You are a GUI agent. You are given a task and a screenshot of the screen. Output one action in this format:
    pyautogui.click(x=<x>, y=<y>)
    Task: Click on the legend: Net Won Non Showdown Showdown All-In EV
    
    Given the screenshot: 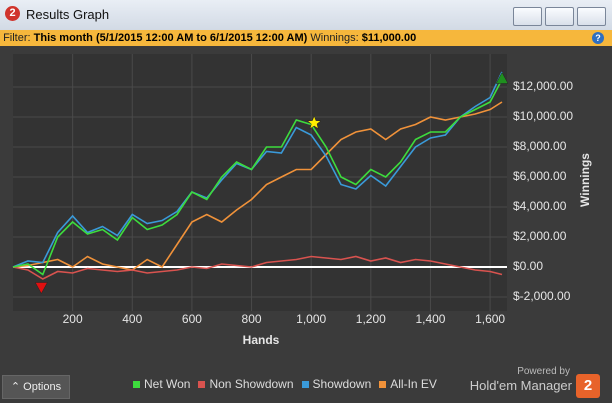 What is the action you would take?
    pyautogui.click(x=289, y=384)
    